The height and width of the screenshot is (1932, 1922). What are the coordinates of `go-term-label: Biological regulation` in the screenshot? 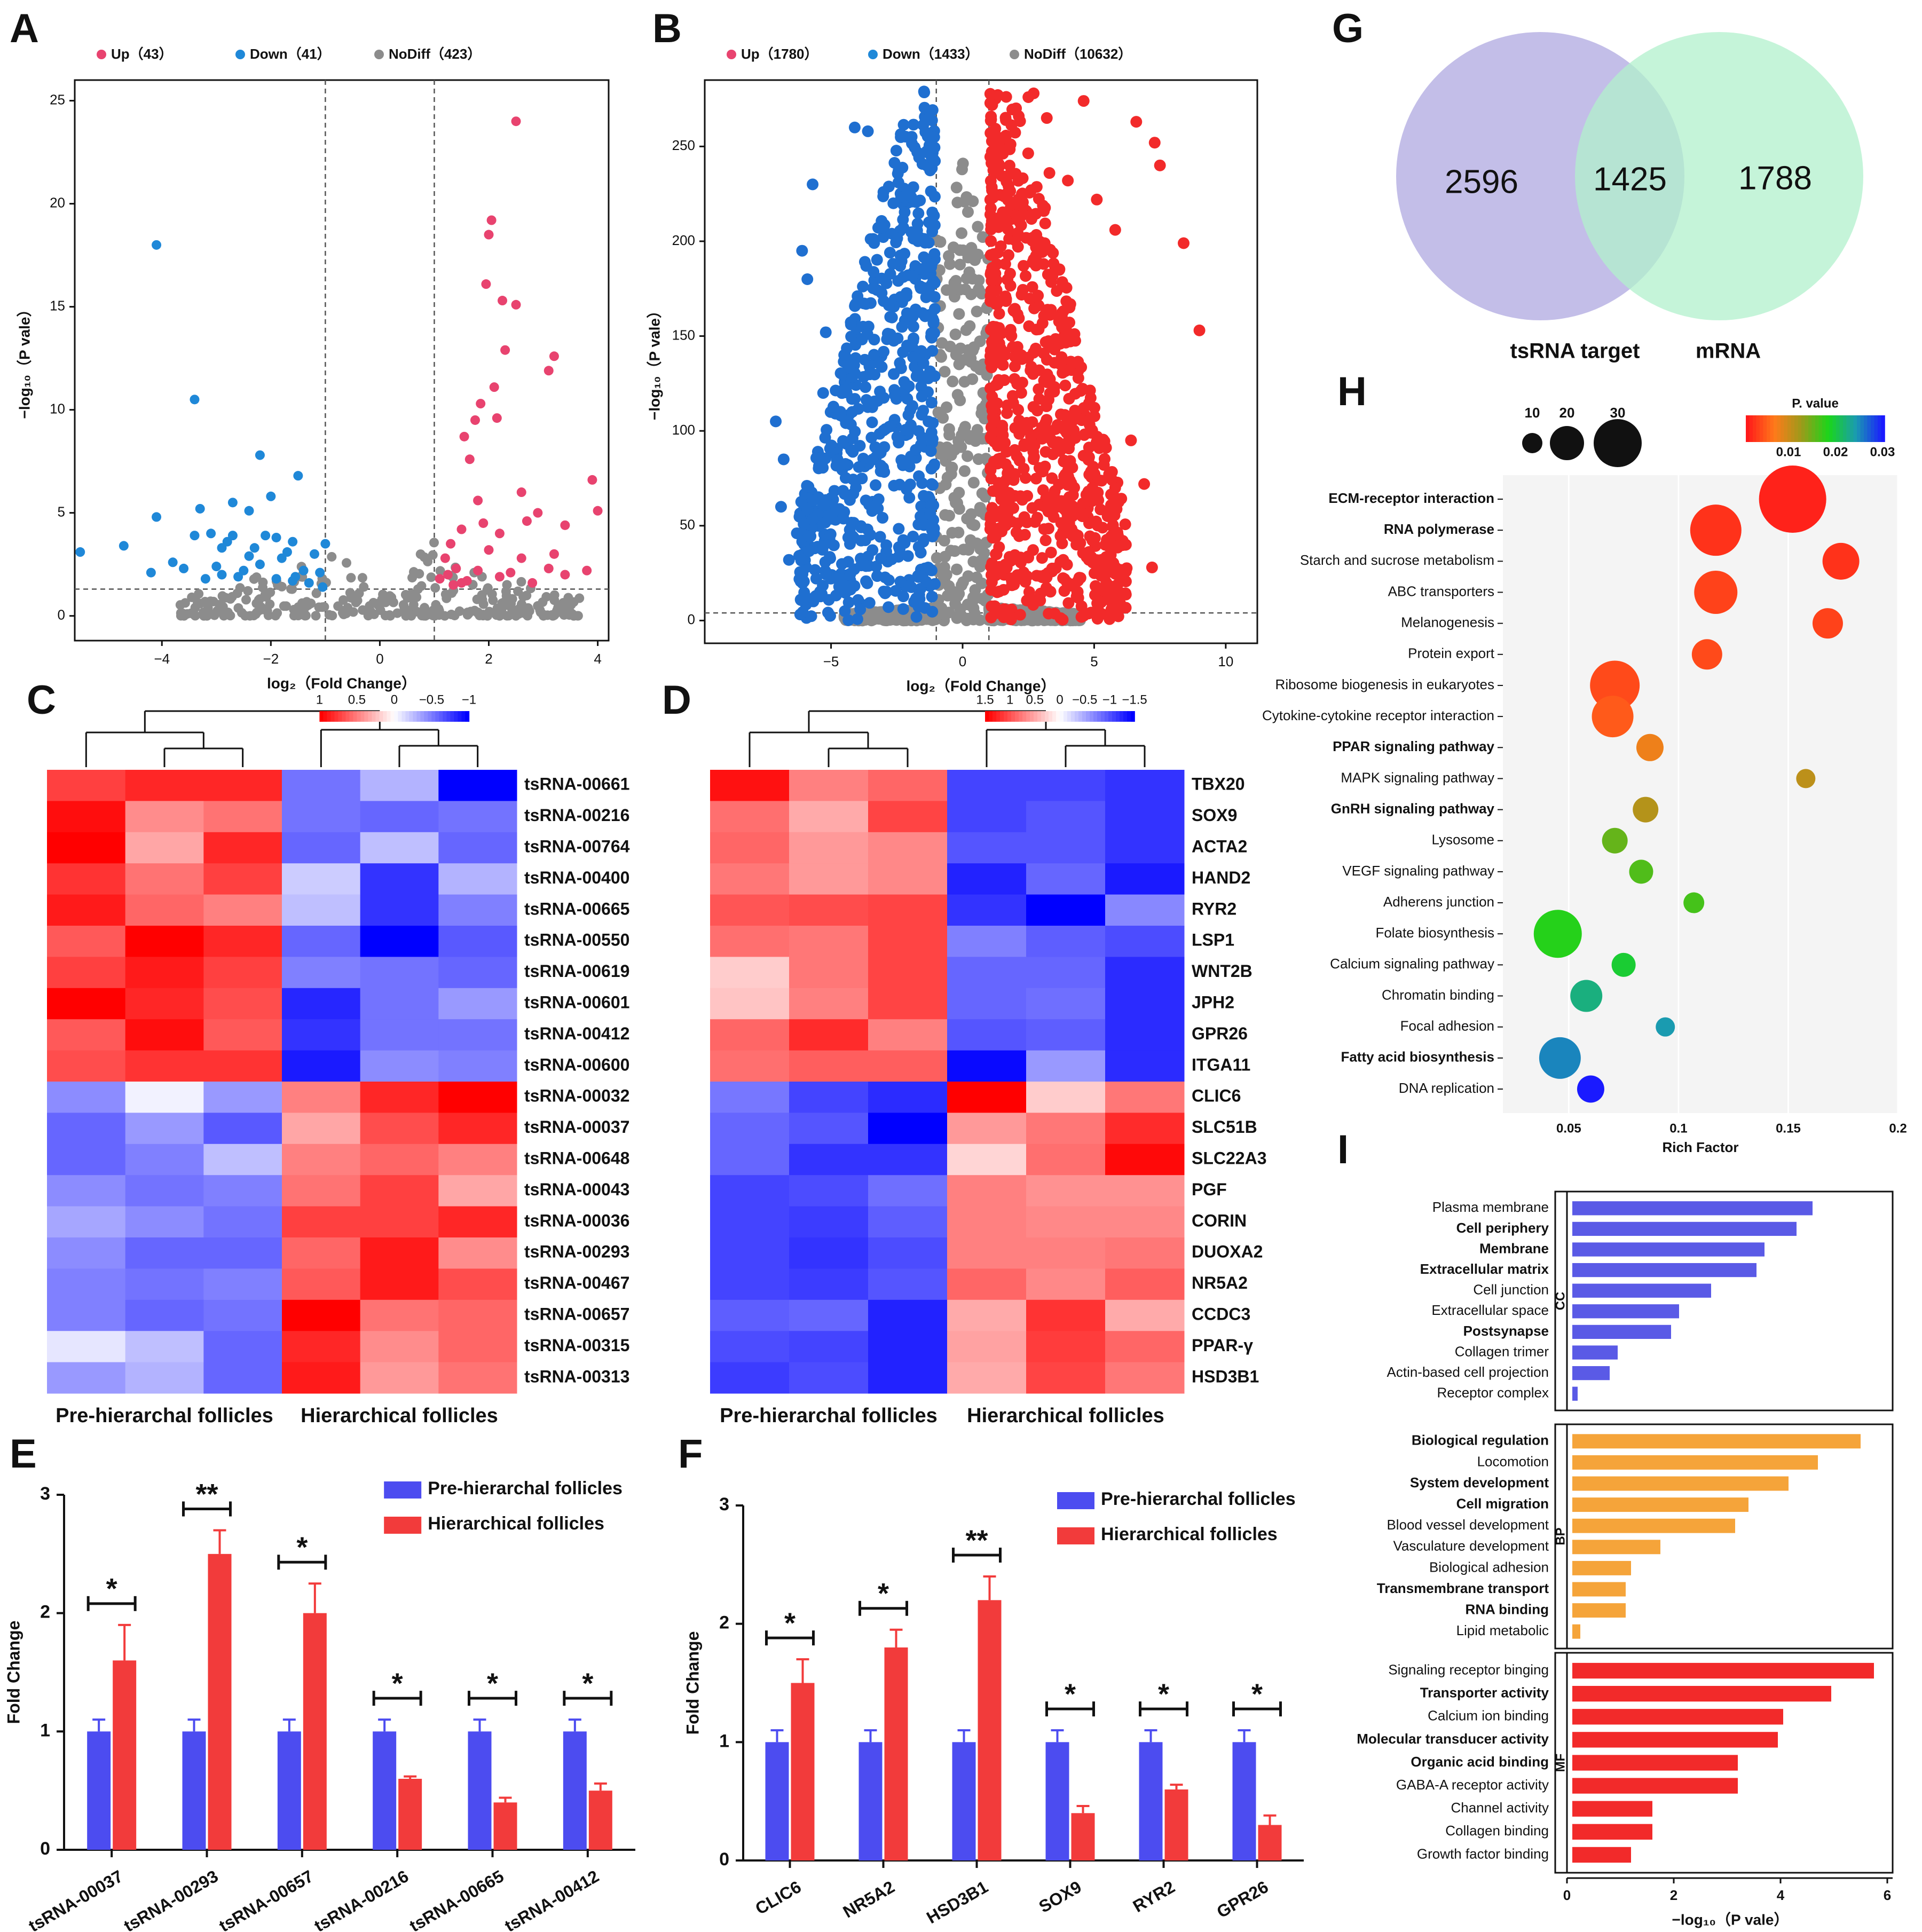 It's located at (1480, 1440).